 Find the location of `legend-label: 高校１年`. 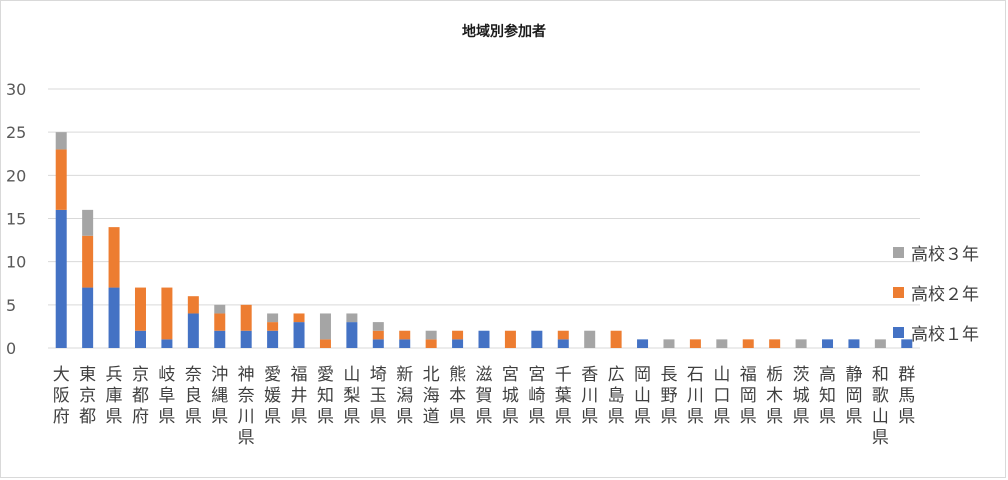

legend-label: 高校１年 is located at coordinates (945, 335).